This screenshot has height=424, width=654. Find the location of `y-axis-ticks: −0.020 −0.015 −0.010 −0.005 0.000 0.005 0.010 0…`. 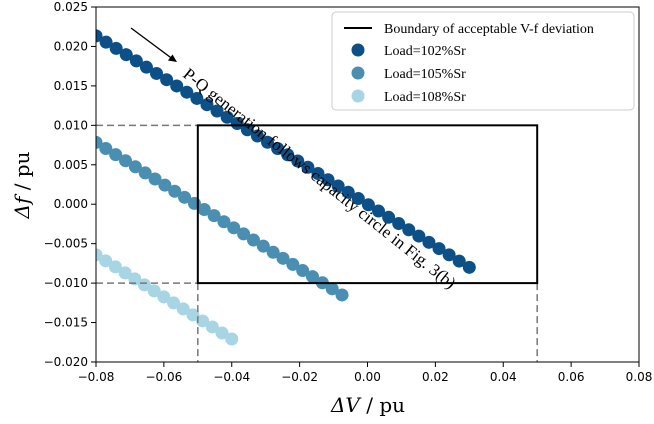

y-axis-ticks: −0.020 −0.015 −0.010 −0.005 0.000 0.005 0.010 0… is located at coordinates (70, 184).